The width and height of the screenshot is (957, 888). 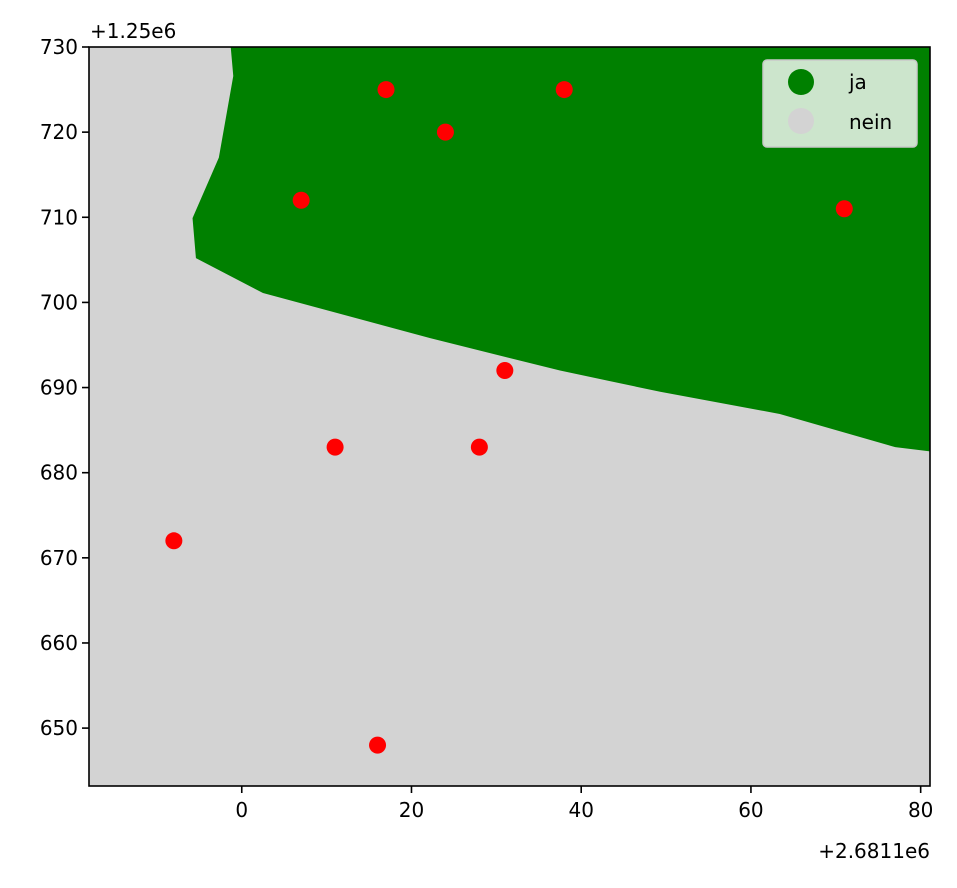 I want to click on legend: ja nein, so click(x=840, y=103).